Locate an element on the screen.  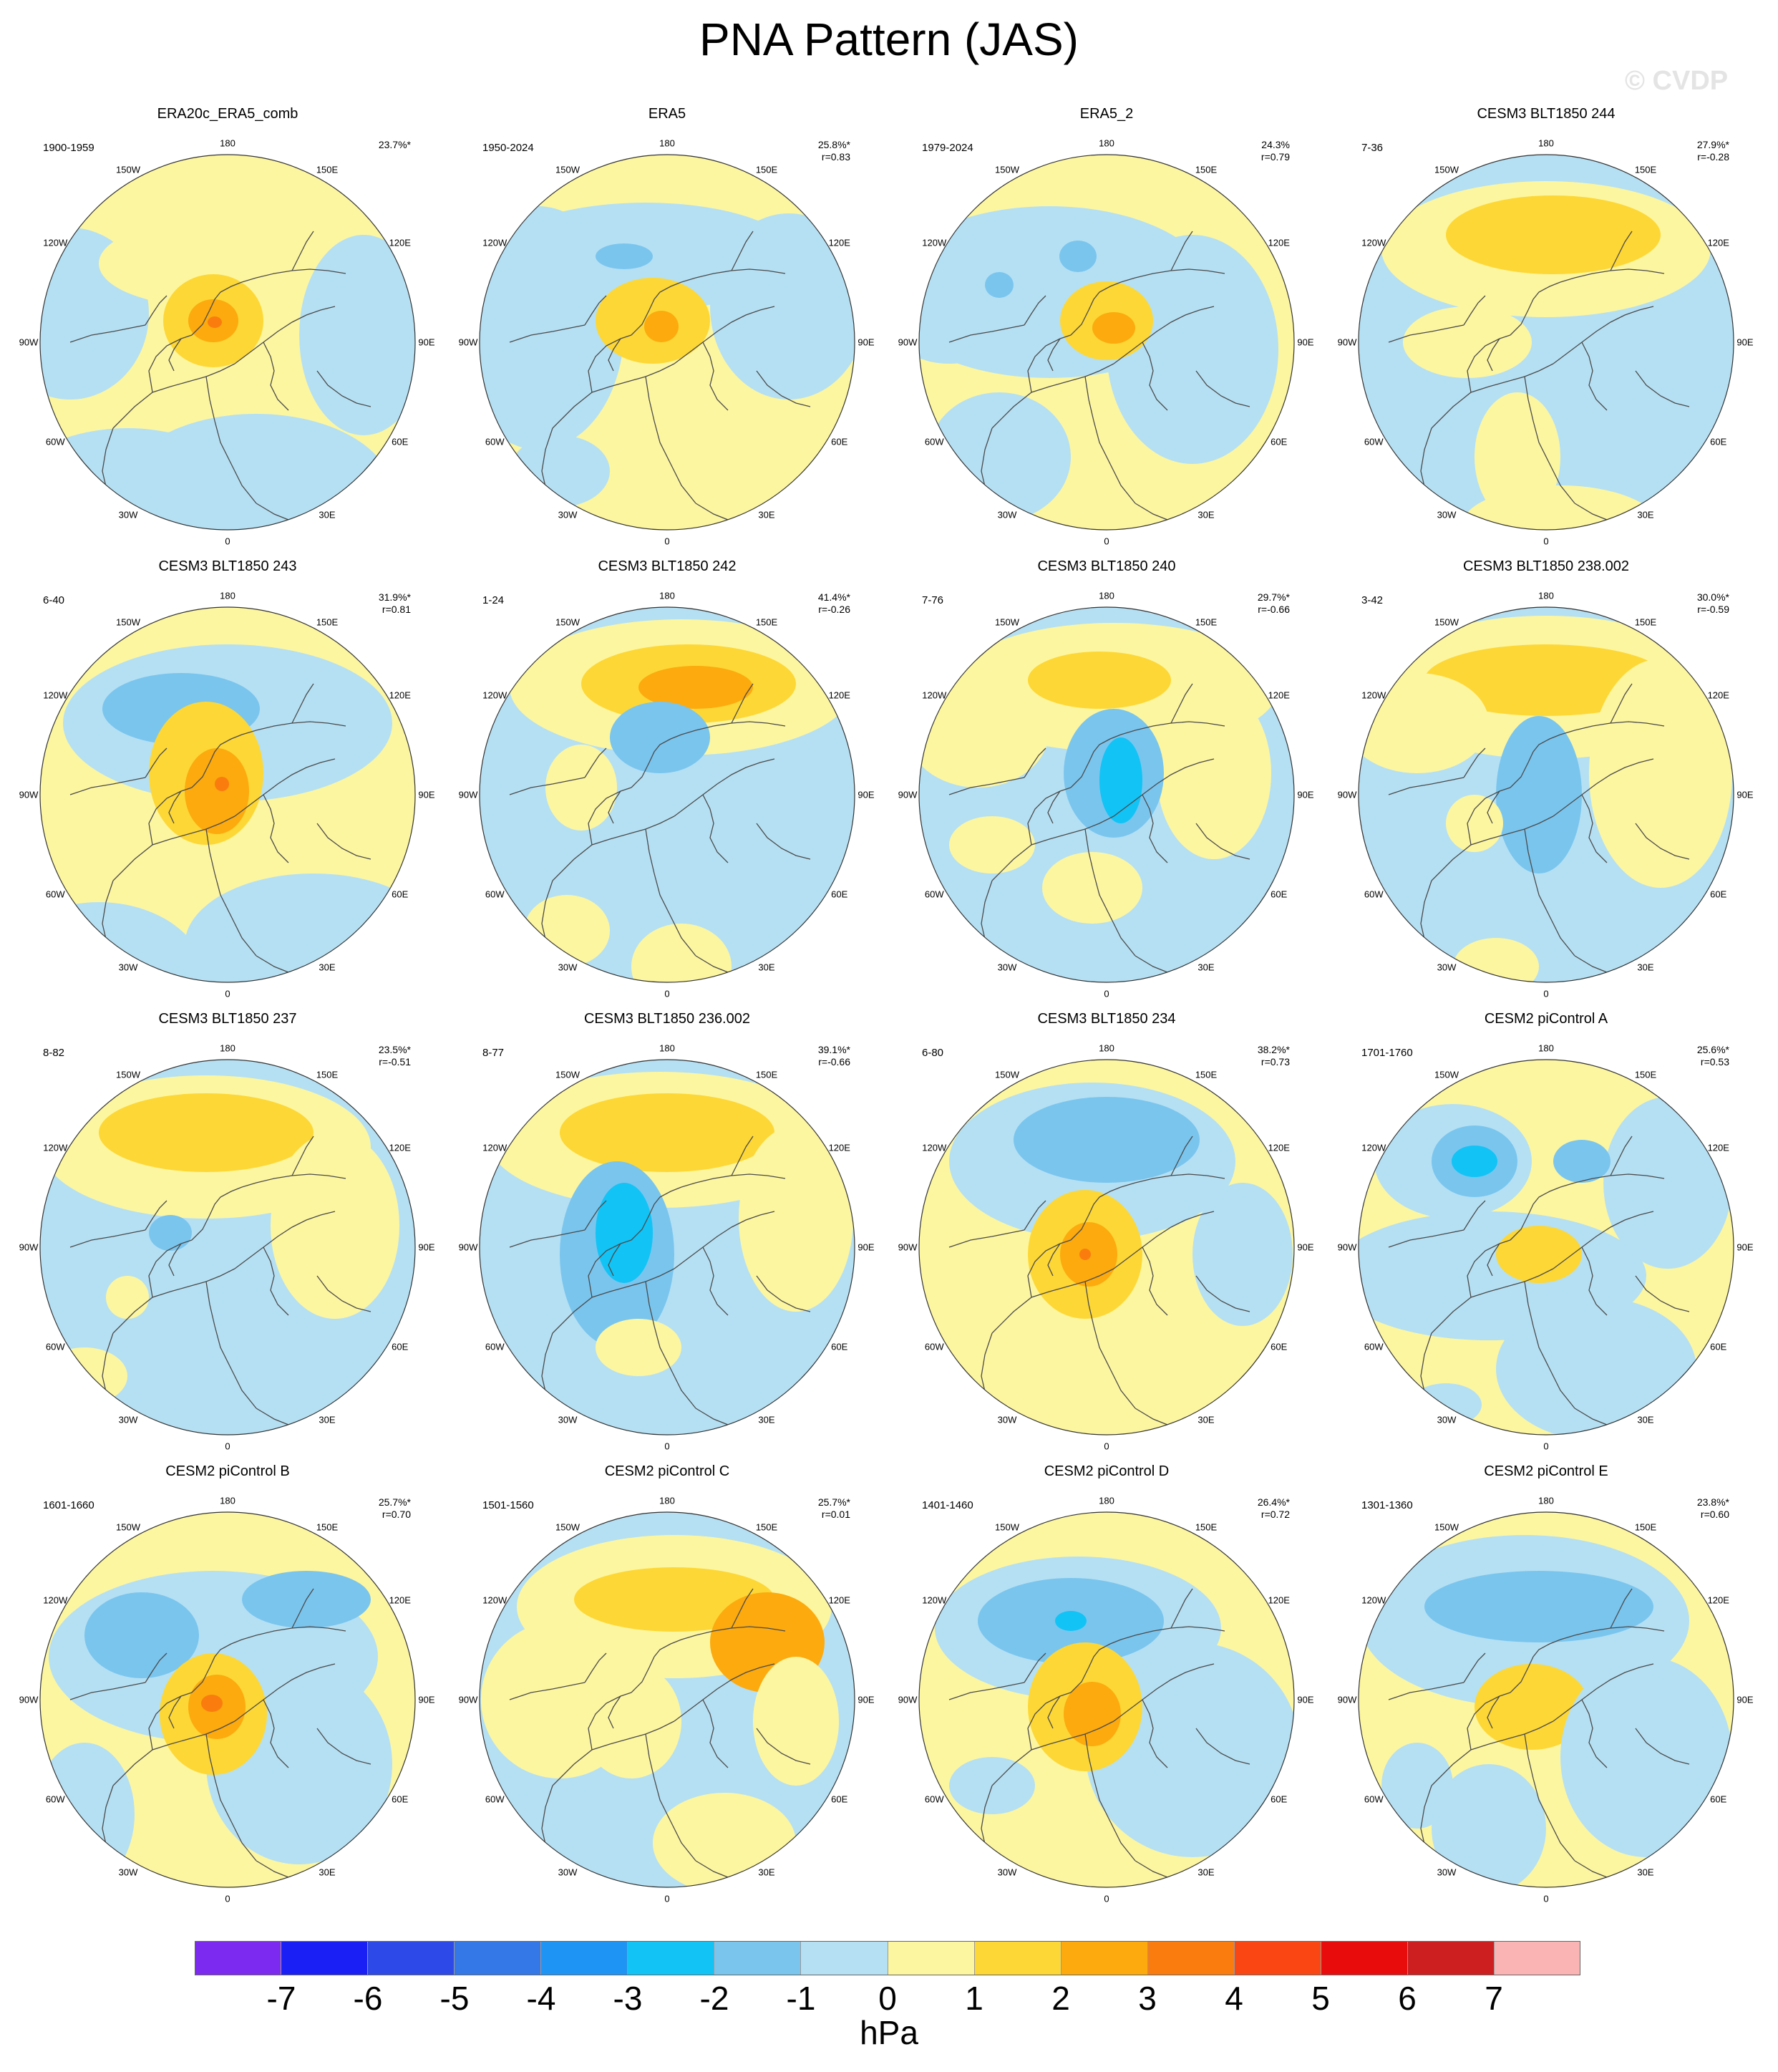
colorbar-swatch is located at coordinates (1451, 1958).